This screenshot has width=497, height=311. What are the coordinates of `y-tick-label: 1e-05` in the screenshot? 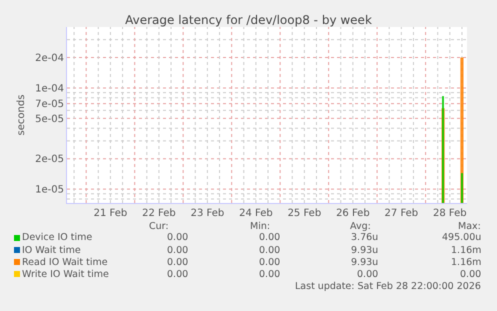 It's located at (49, 190).